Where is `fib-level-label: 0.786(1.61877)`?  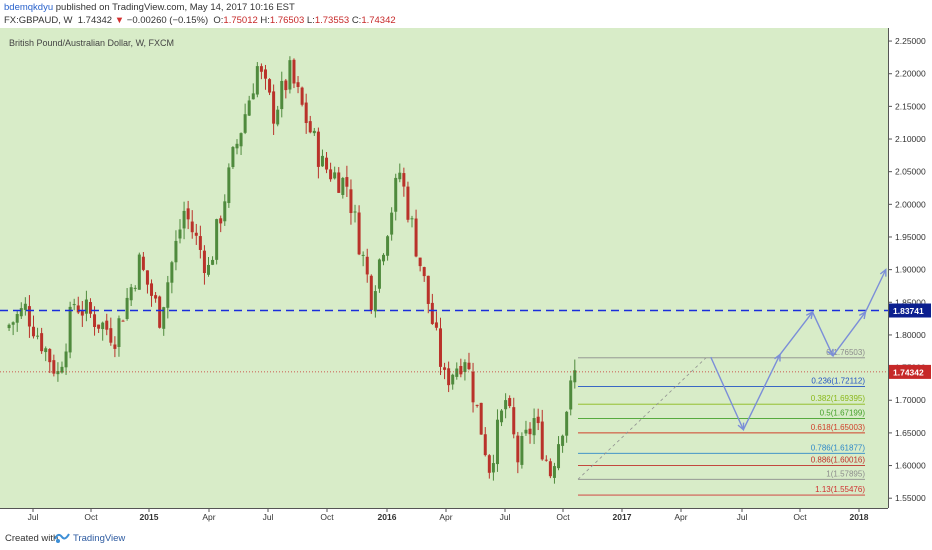
fib-level-label: 0.786(1.61877) is located at coordinates (838, 447).